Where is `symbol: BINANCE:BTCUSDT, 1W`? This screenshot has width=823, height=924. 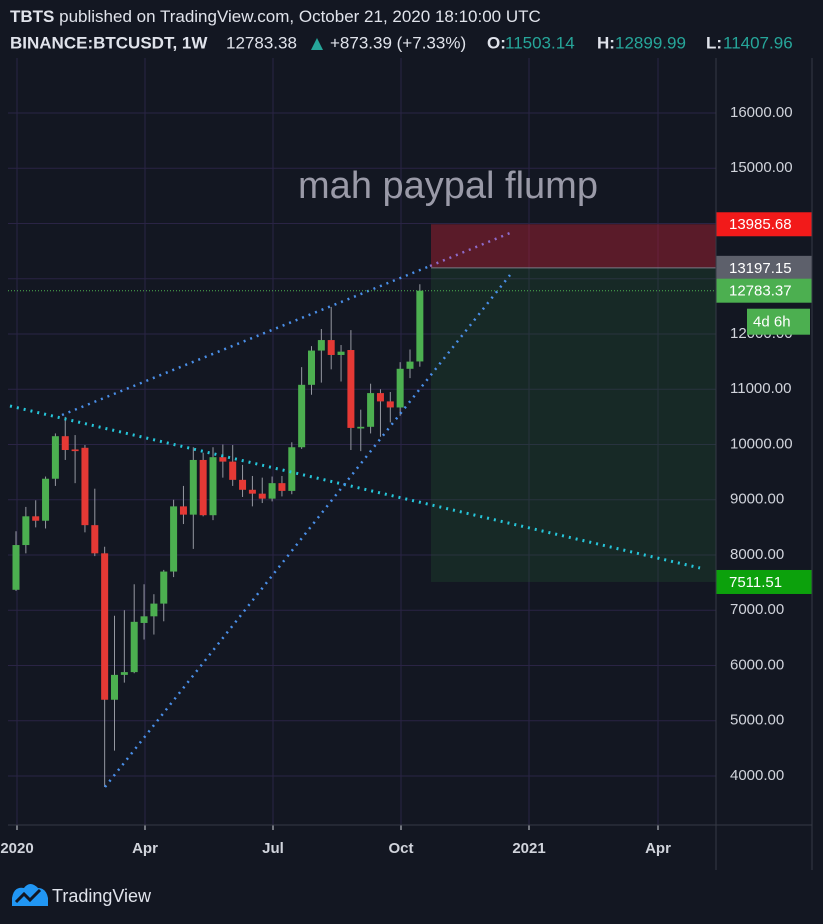
symbol: BINANCE:BTCUSDT, 1W is located at coordinates (109, 42).